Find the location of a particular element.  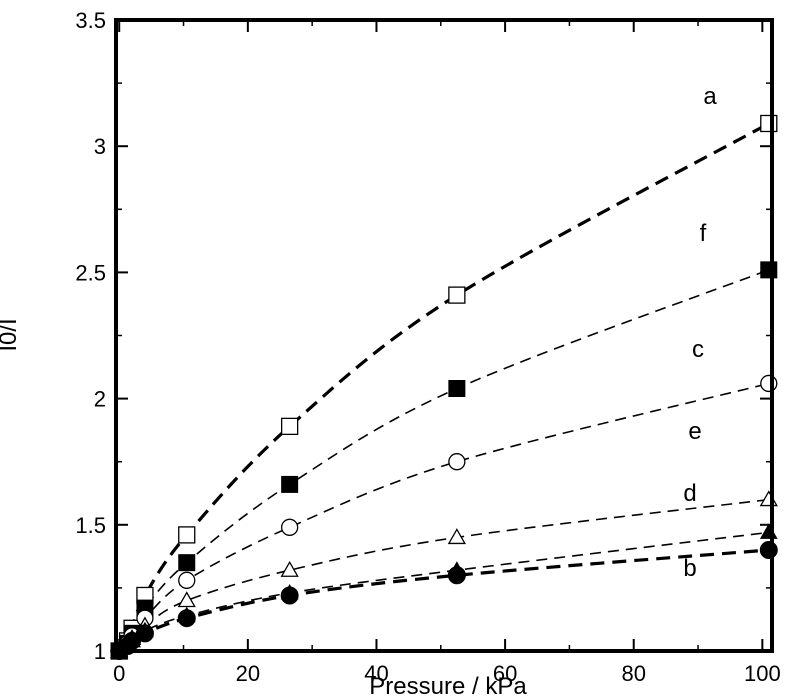

series-curve-d is located at coordinates (443, 591).